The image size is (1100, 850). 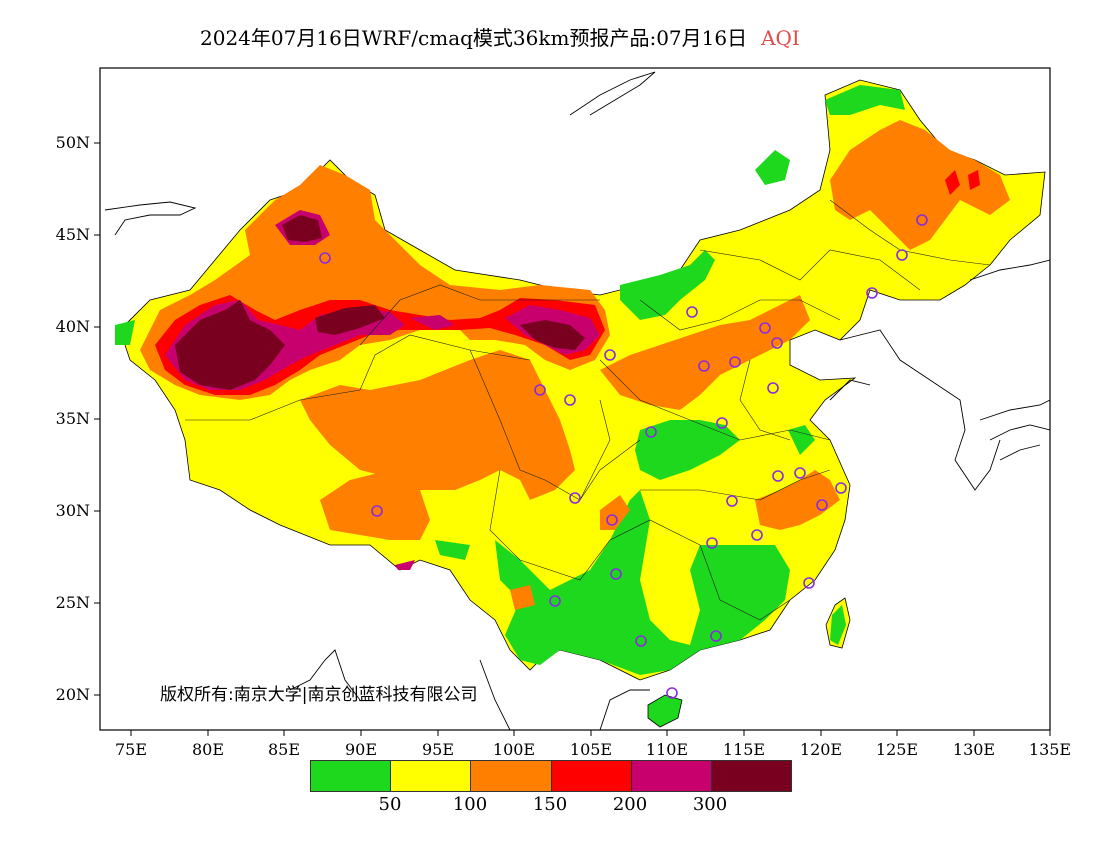 What do you see at coordinates (284, 749) in the screenshot?
I see `lon-tick-85e: 85E` at bounding box center [284, 749].